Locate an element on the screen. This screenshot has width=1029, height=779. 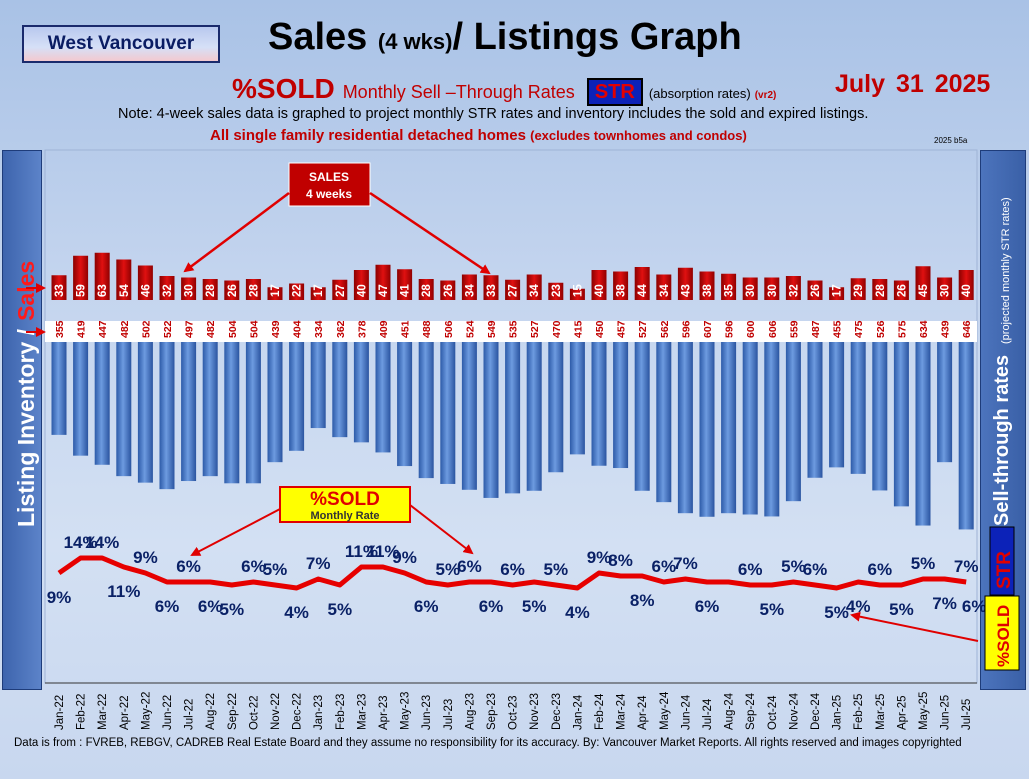
str-label-36: 5% is located at coordinates (836, 612).